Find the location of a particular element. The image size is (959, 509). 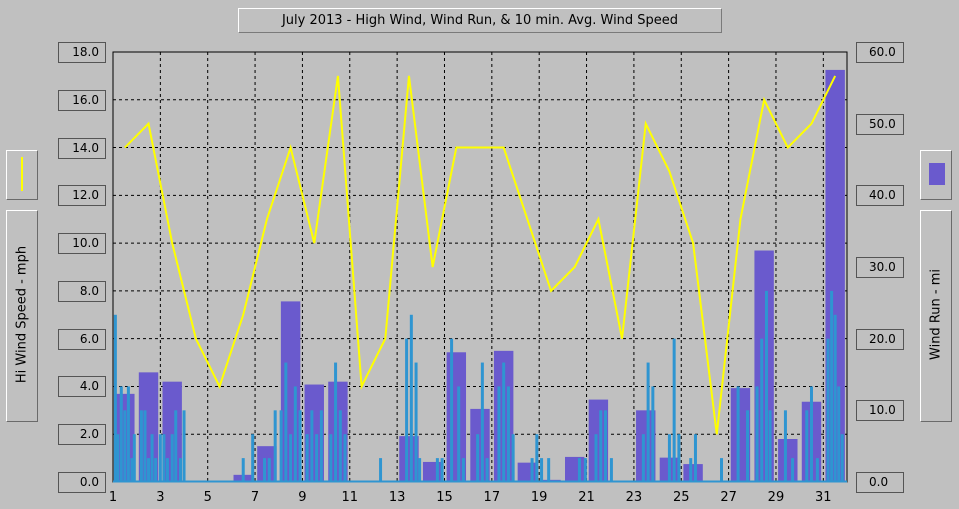

x-tick-label: 25 is located at coordinates (681, 497).